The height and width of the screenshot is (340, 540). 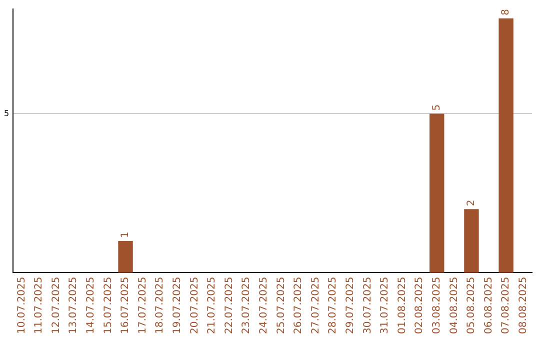 What do you see at coordinates (229, 305) in the screenshot?
I see `x-tick-label: 22.07.2025` at bounding box center [229, 305].